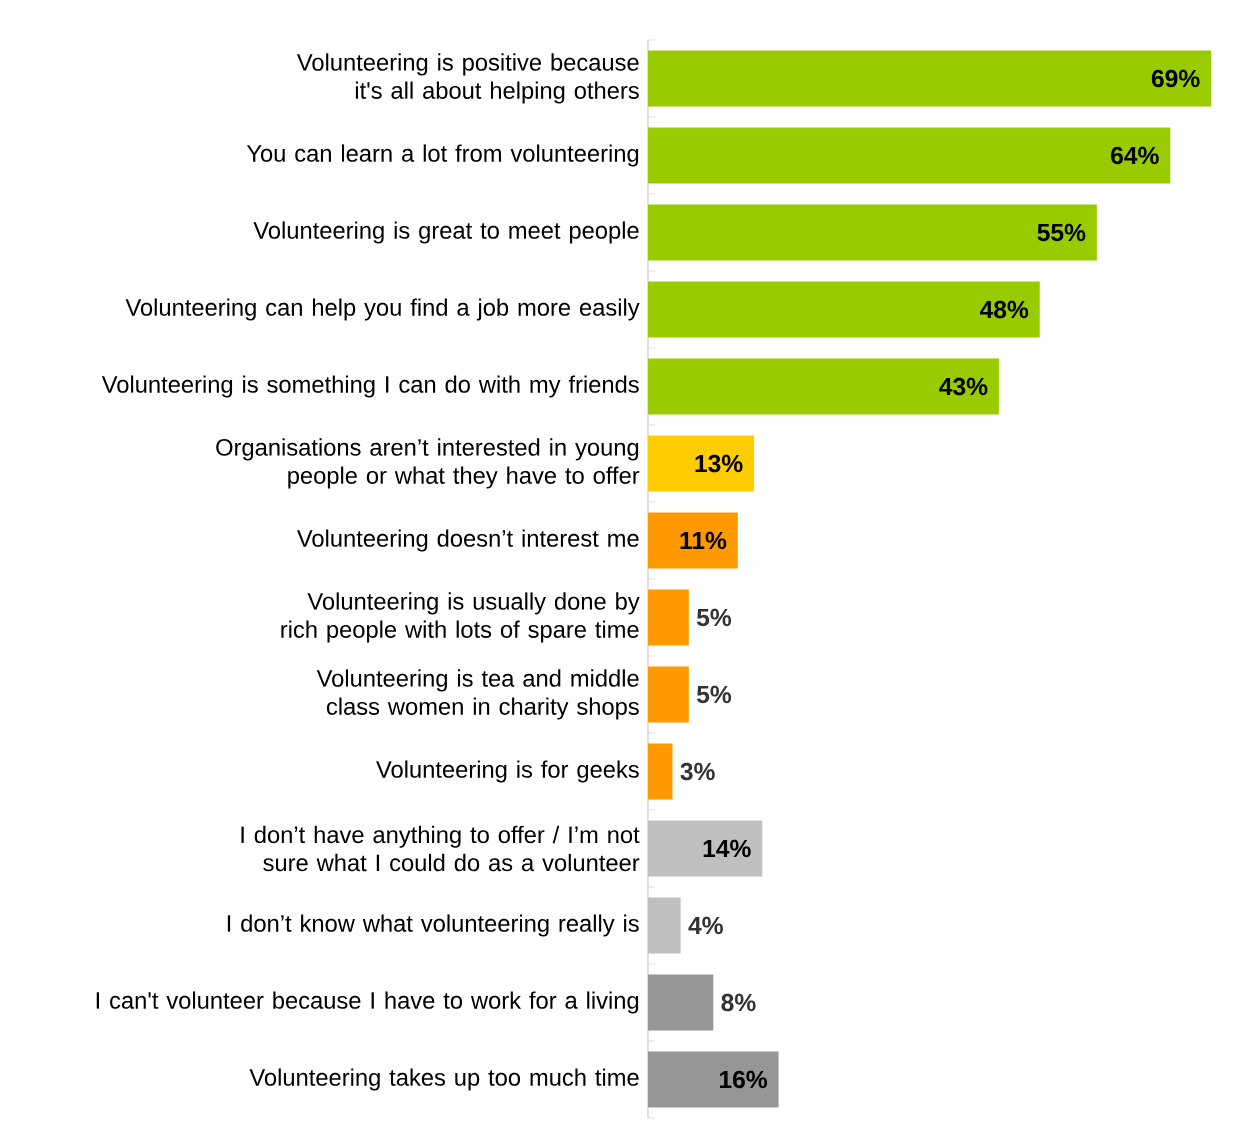 The image size is (1242, 1135). I want to click on data-label: 48%, so click(1004, 309).